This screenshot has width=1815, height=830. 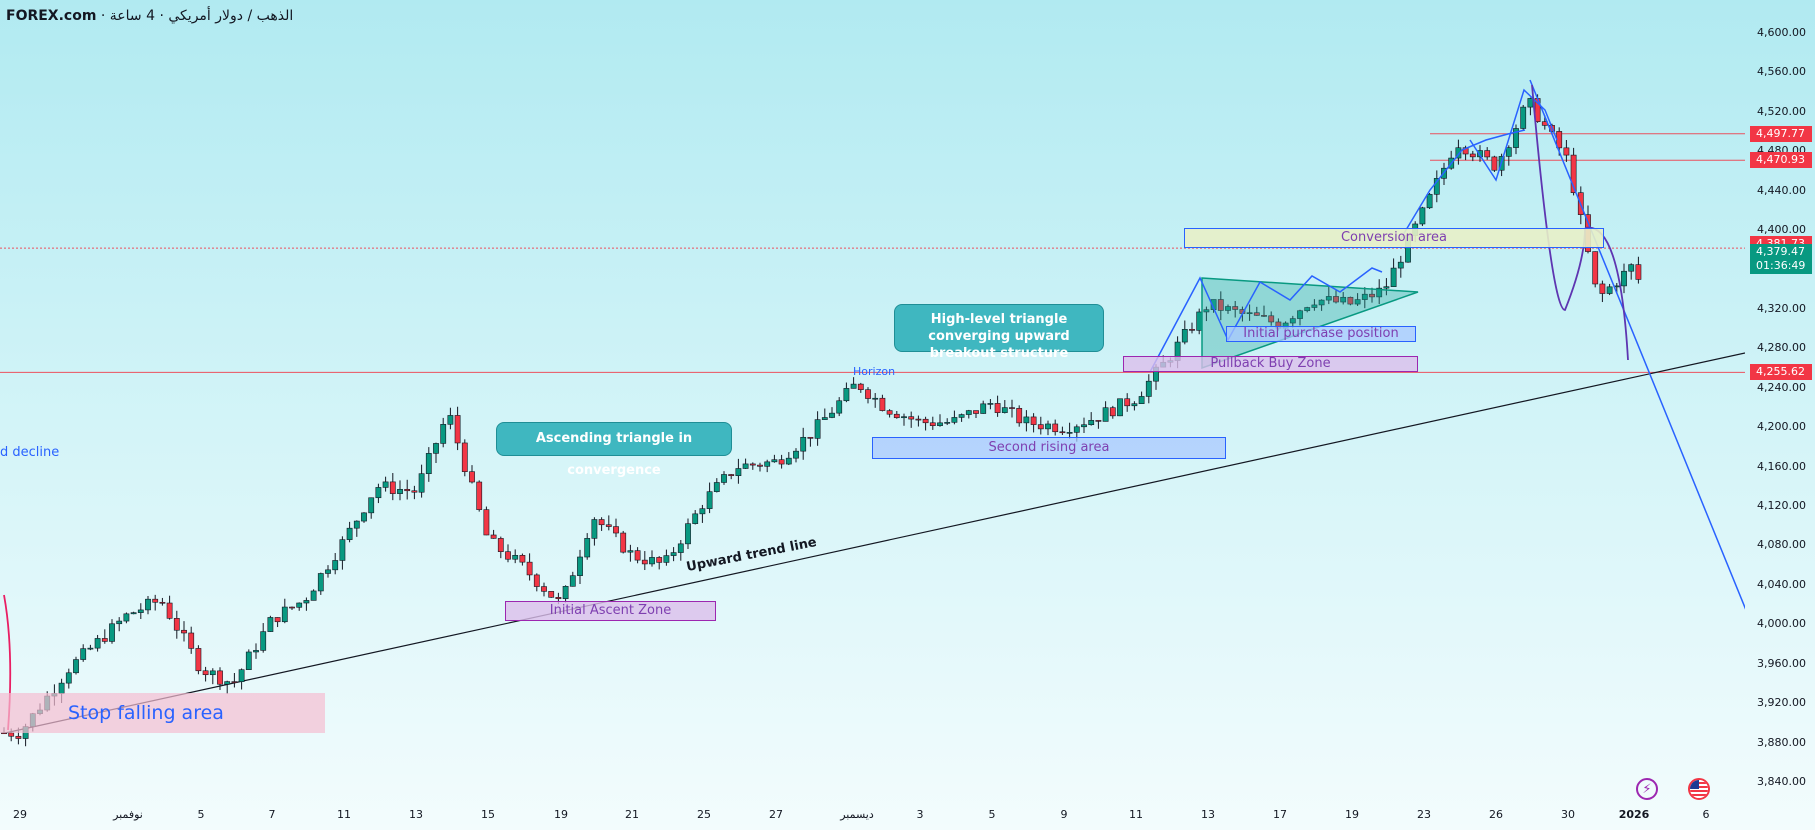 I want to click on ascending-triangle-callout: Ascending triangle in convergence, so click(x=614, y=450).